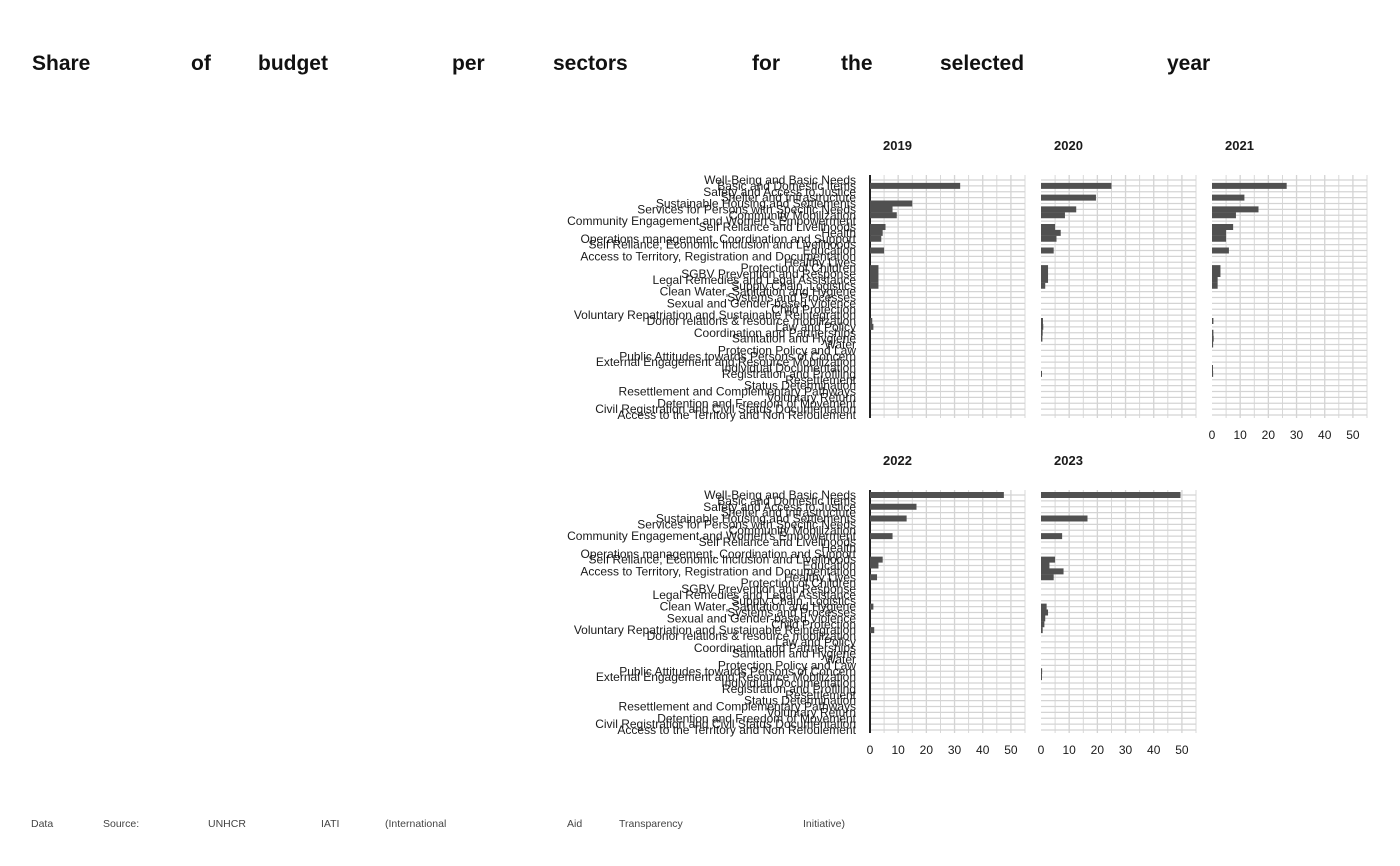  What do you see at coordinates (1239, 145) in the screenshot?
I see `facet-title-2021: 2021` at bounding box center [1239, 145].